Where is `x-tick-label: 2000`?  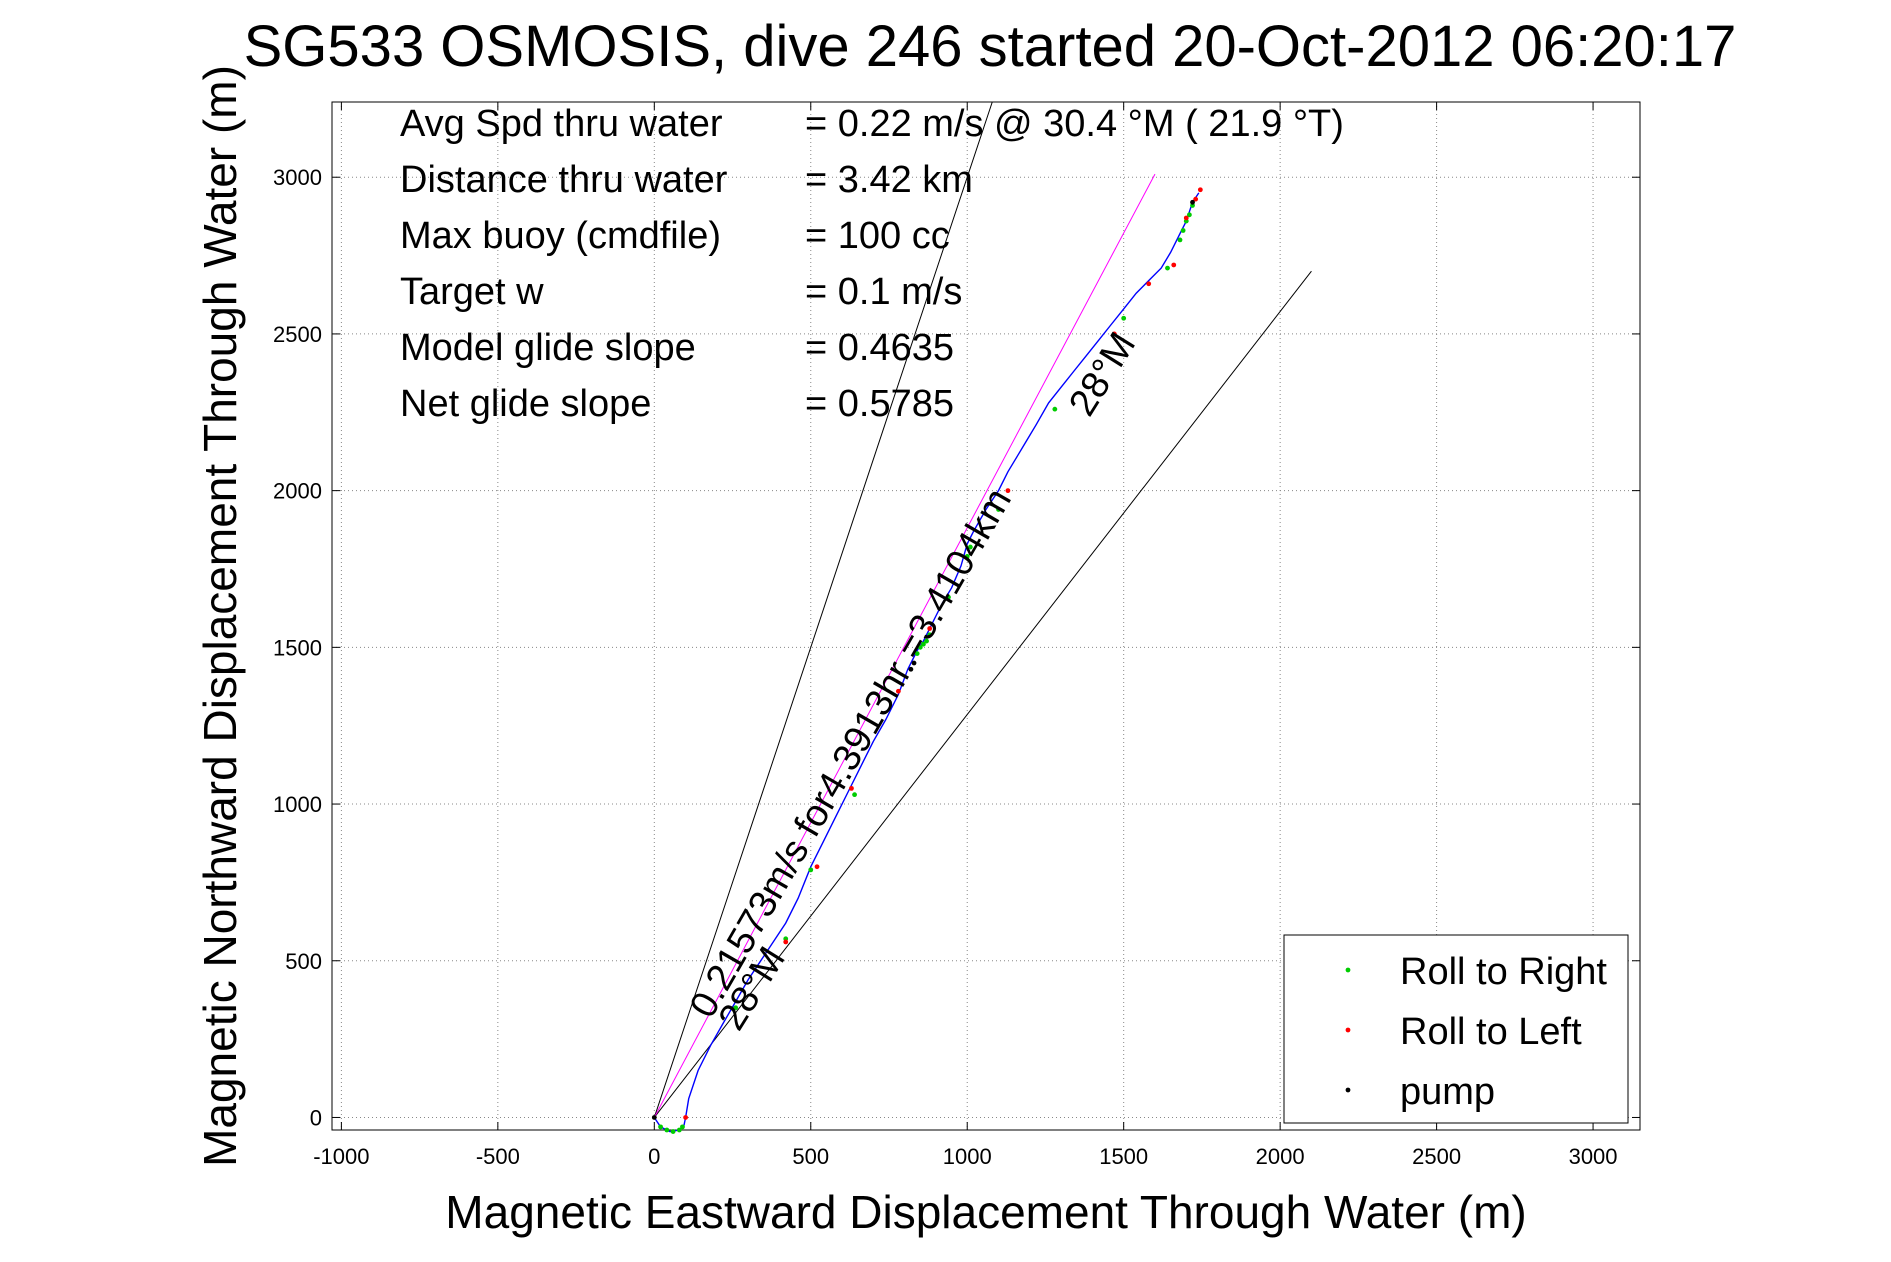 x-tick-label: 2000 is located at coordinates (1280, 1156).